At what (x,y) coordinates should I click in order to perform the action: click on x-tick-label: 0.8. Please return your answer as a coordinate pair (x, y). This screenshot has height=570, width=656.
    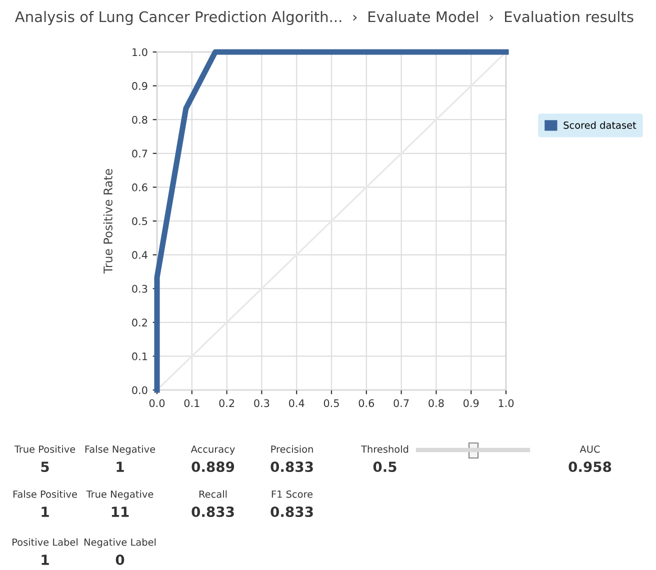
    Looking at the image, I should click on (436, 403).